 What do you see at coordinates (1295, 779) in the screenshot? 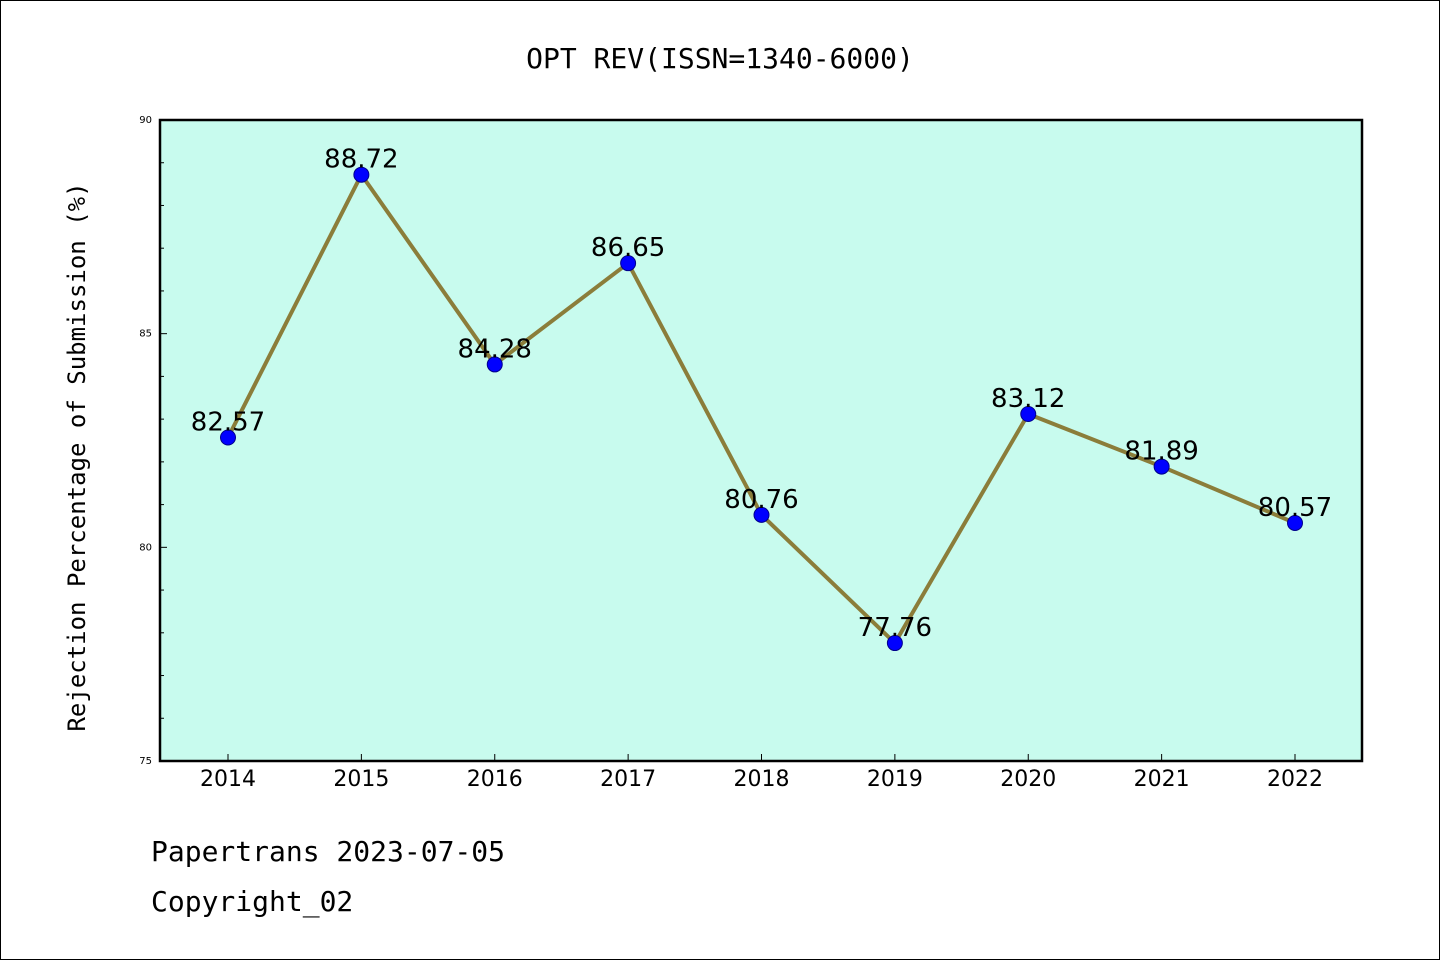
I see `x-tick-label: 2022` at bounding box center [1295, 779].